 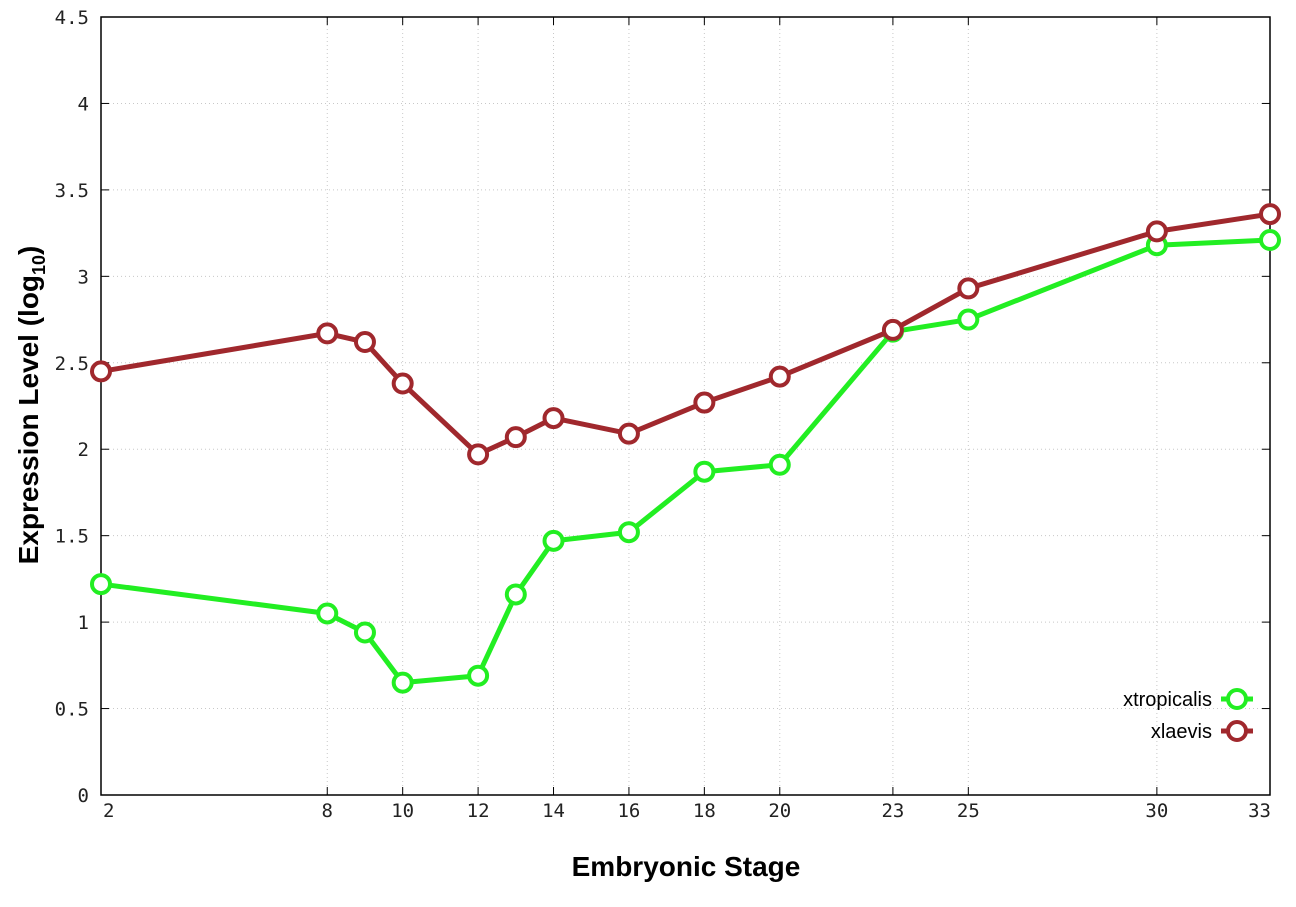 I want to click on y-tick-label: 3.5, so click(x=72, y=191).